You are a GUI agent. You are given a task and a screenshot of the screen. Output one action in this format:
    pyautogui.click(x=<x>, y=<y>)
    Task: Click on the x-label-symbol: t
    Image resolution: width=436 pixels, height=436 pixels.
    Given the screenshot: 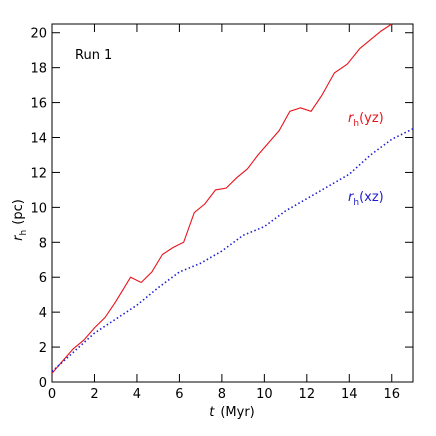 What is the action you would take?
    pyautogui.click(x=212, y=412)
    